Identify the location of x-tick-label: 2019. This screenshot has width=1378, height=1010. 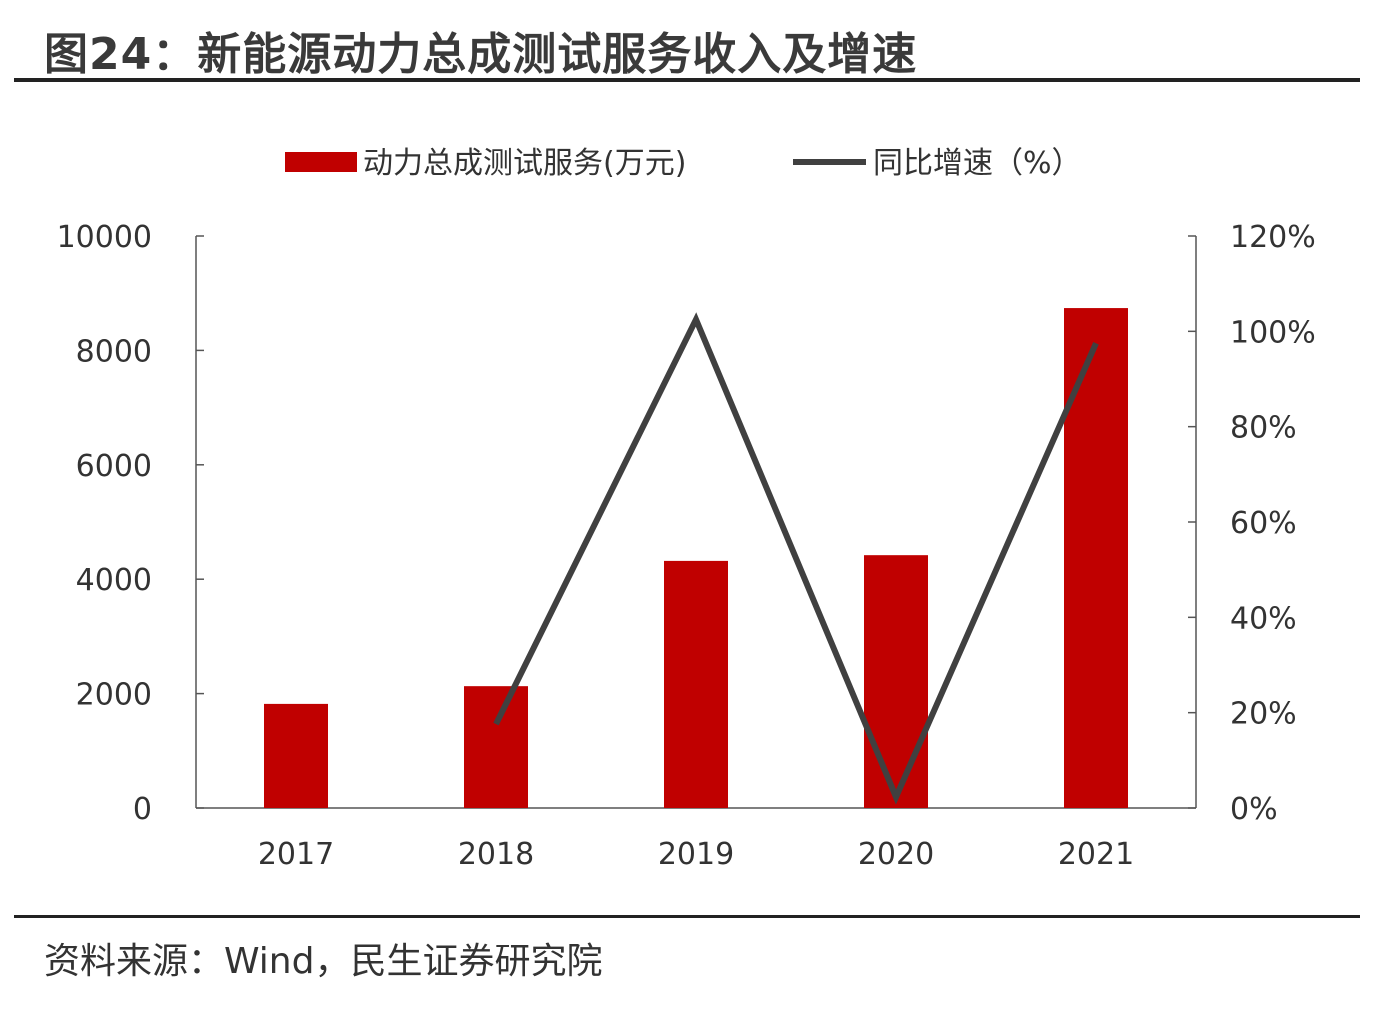
(696, 854).